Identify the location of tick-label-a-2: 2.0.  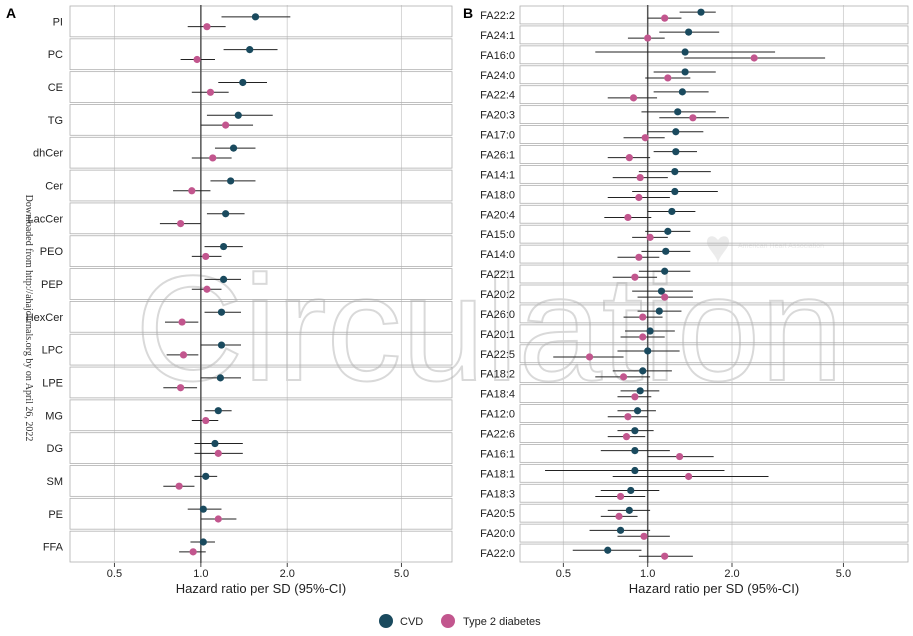
(287, 574).